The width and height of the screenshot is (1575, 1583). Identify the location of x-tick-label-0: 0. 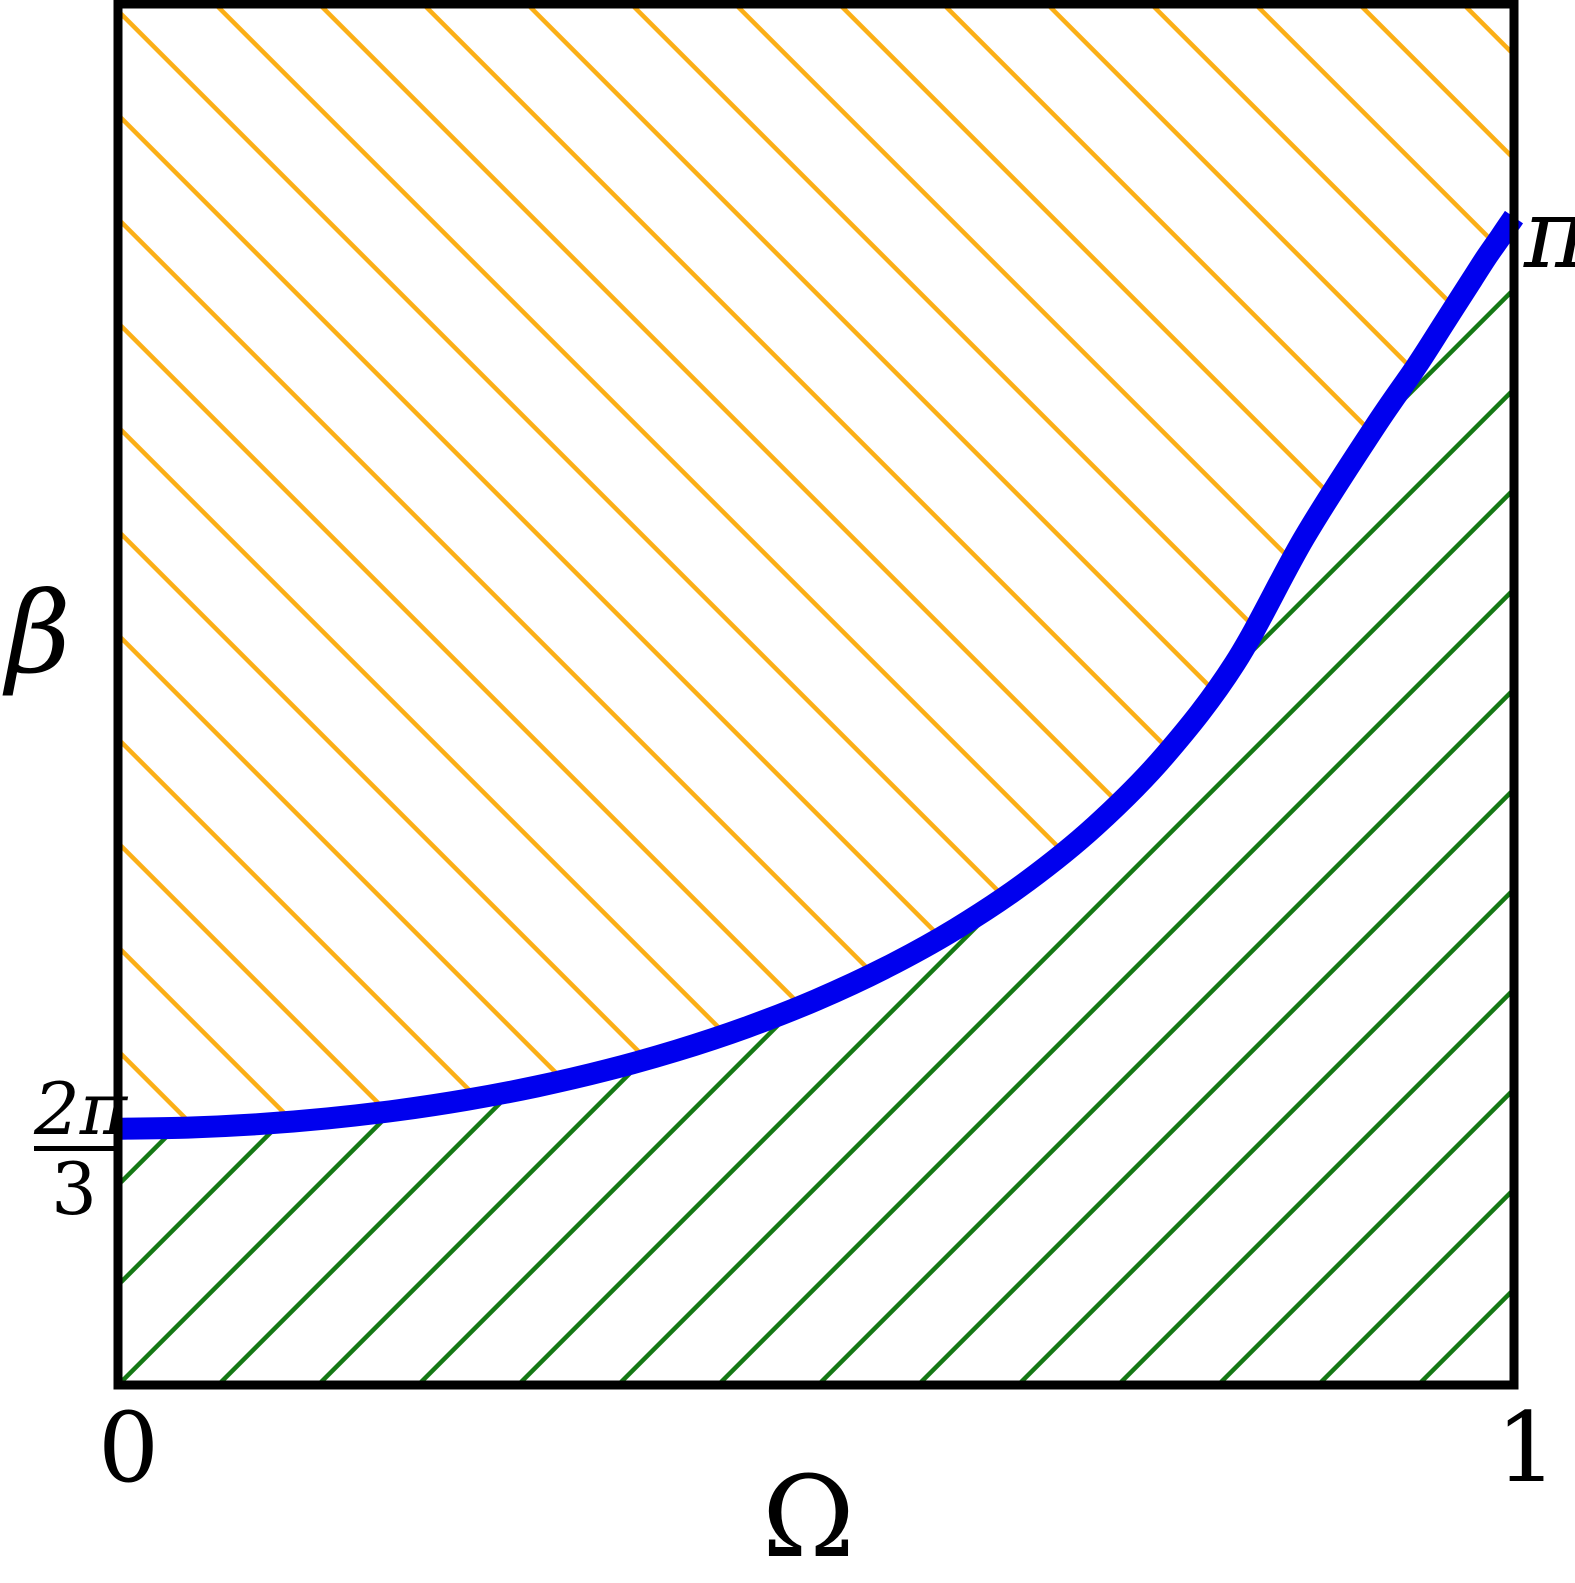
(129, 1448).